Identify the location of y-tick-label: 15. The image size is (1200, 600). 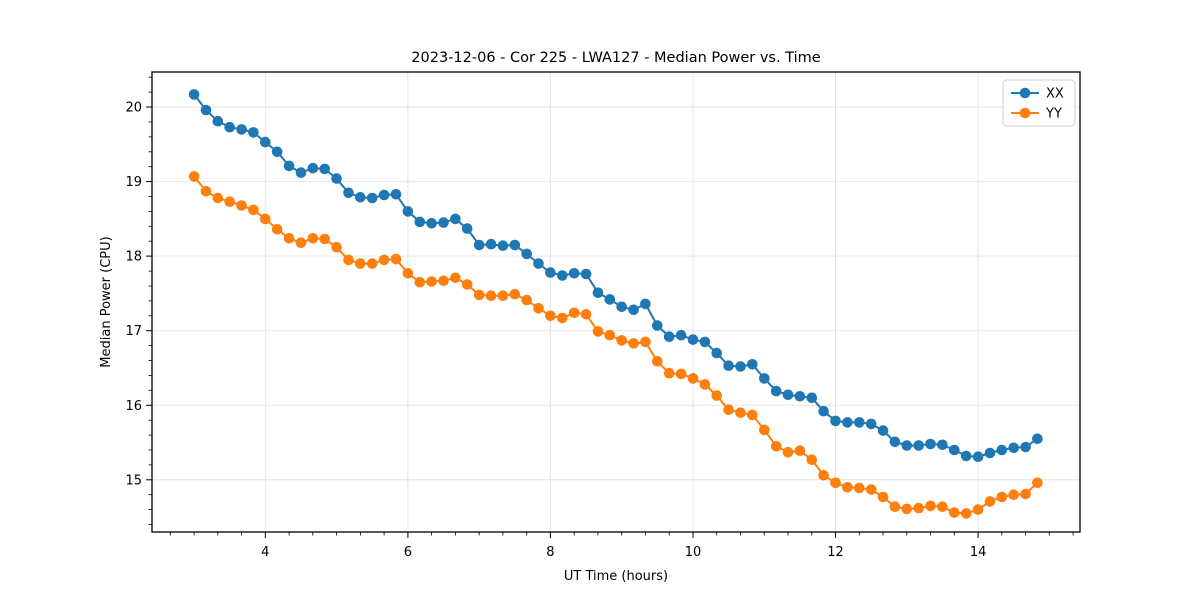
(133, 480).